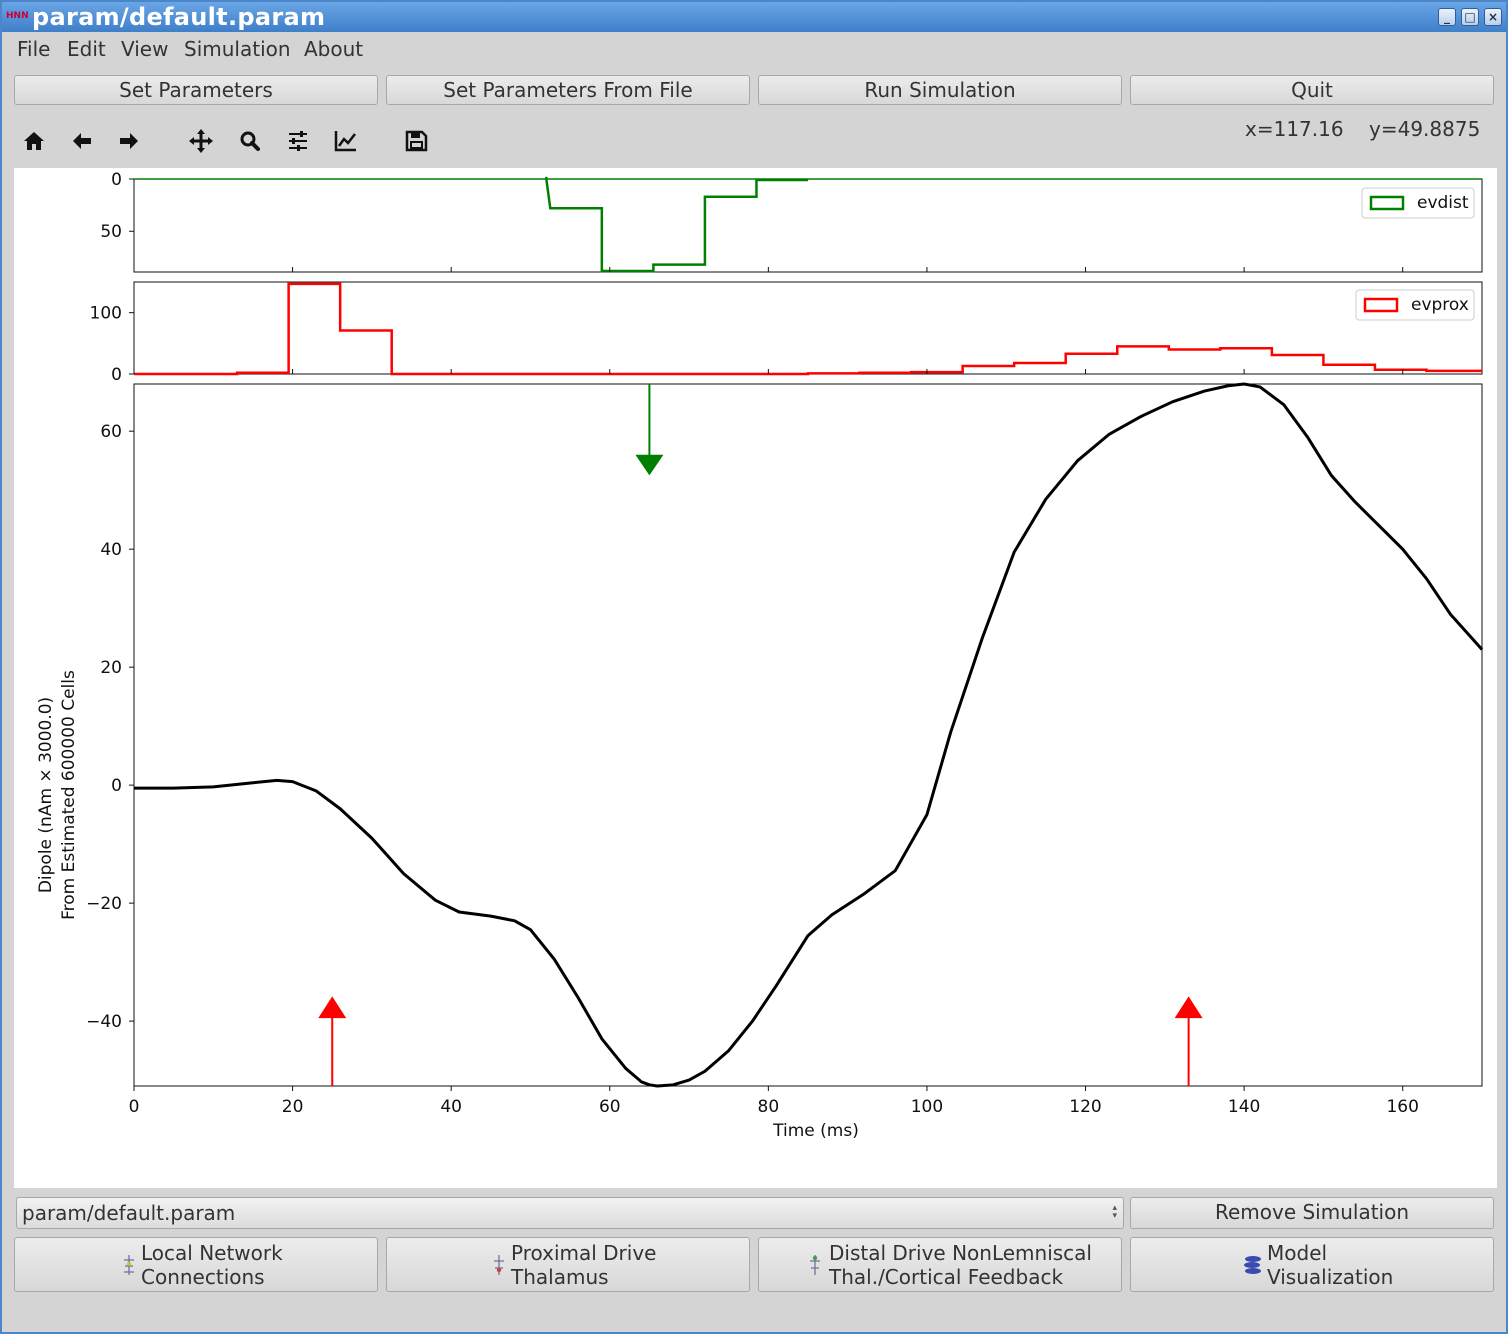 This screenshot has width=1508, height=1334. What do you see at coordinates (610, 1107) in the screenshot?
I see `dipole-xtick-label: 60` at bounding box center [610, 1107].